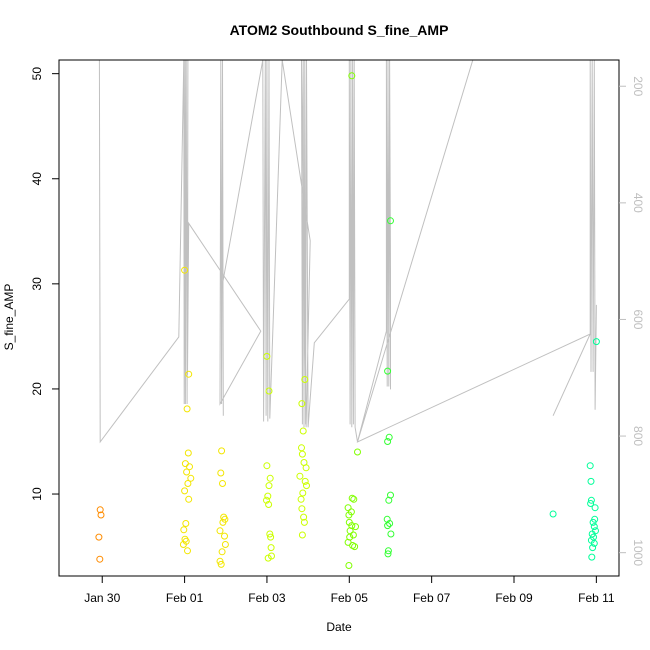 Image resolution: width=650 pixels, height=650 pixels. I want to click on x-tick-label: Feb 07, so click(432, 598).